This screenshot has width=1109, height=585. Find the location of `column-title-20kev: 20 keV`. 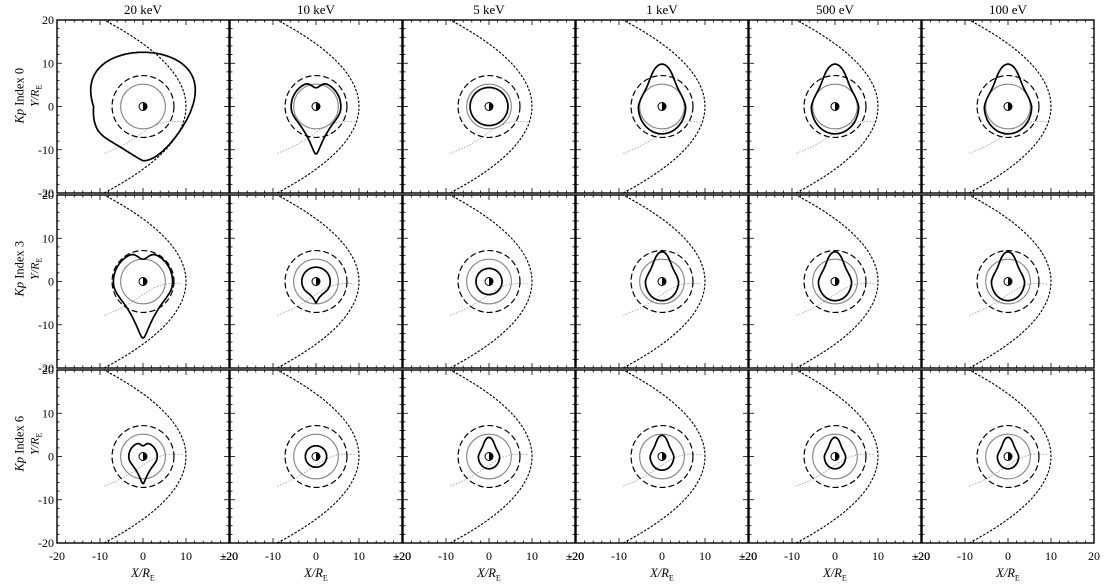

column-title-20kev: 20 keV is located at coordinates (143, 9).